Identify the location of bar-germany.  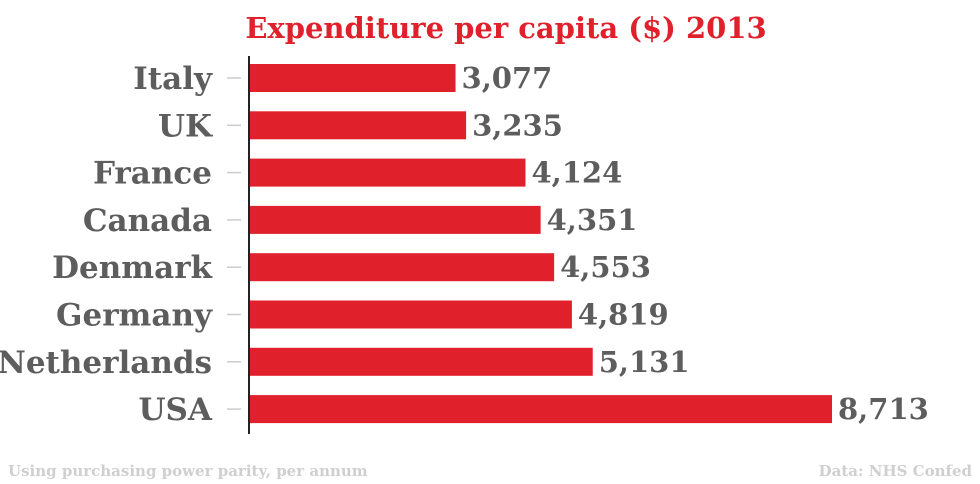
(411, 314).